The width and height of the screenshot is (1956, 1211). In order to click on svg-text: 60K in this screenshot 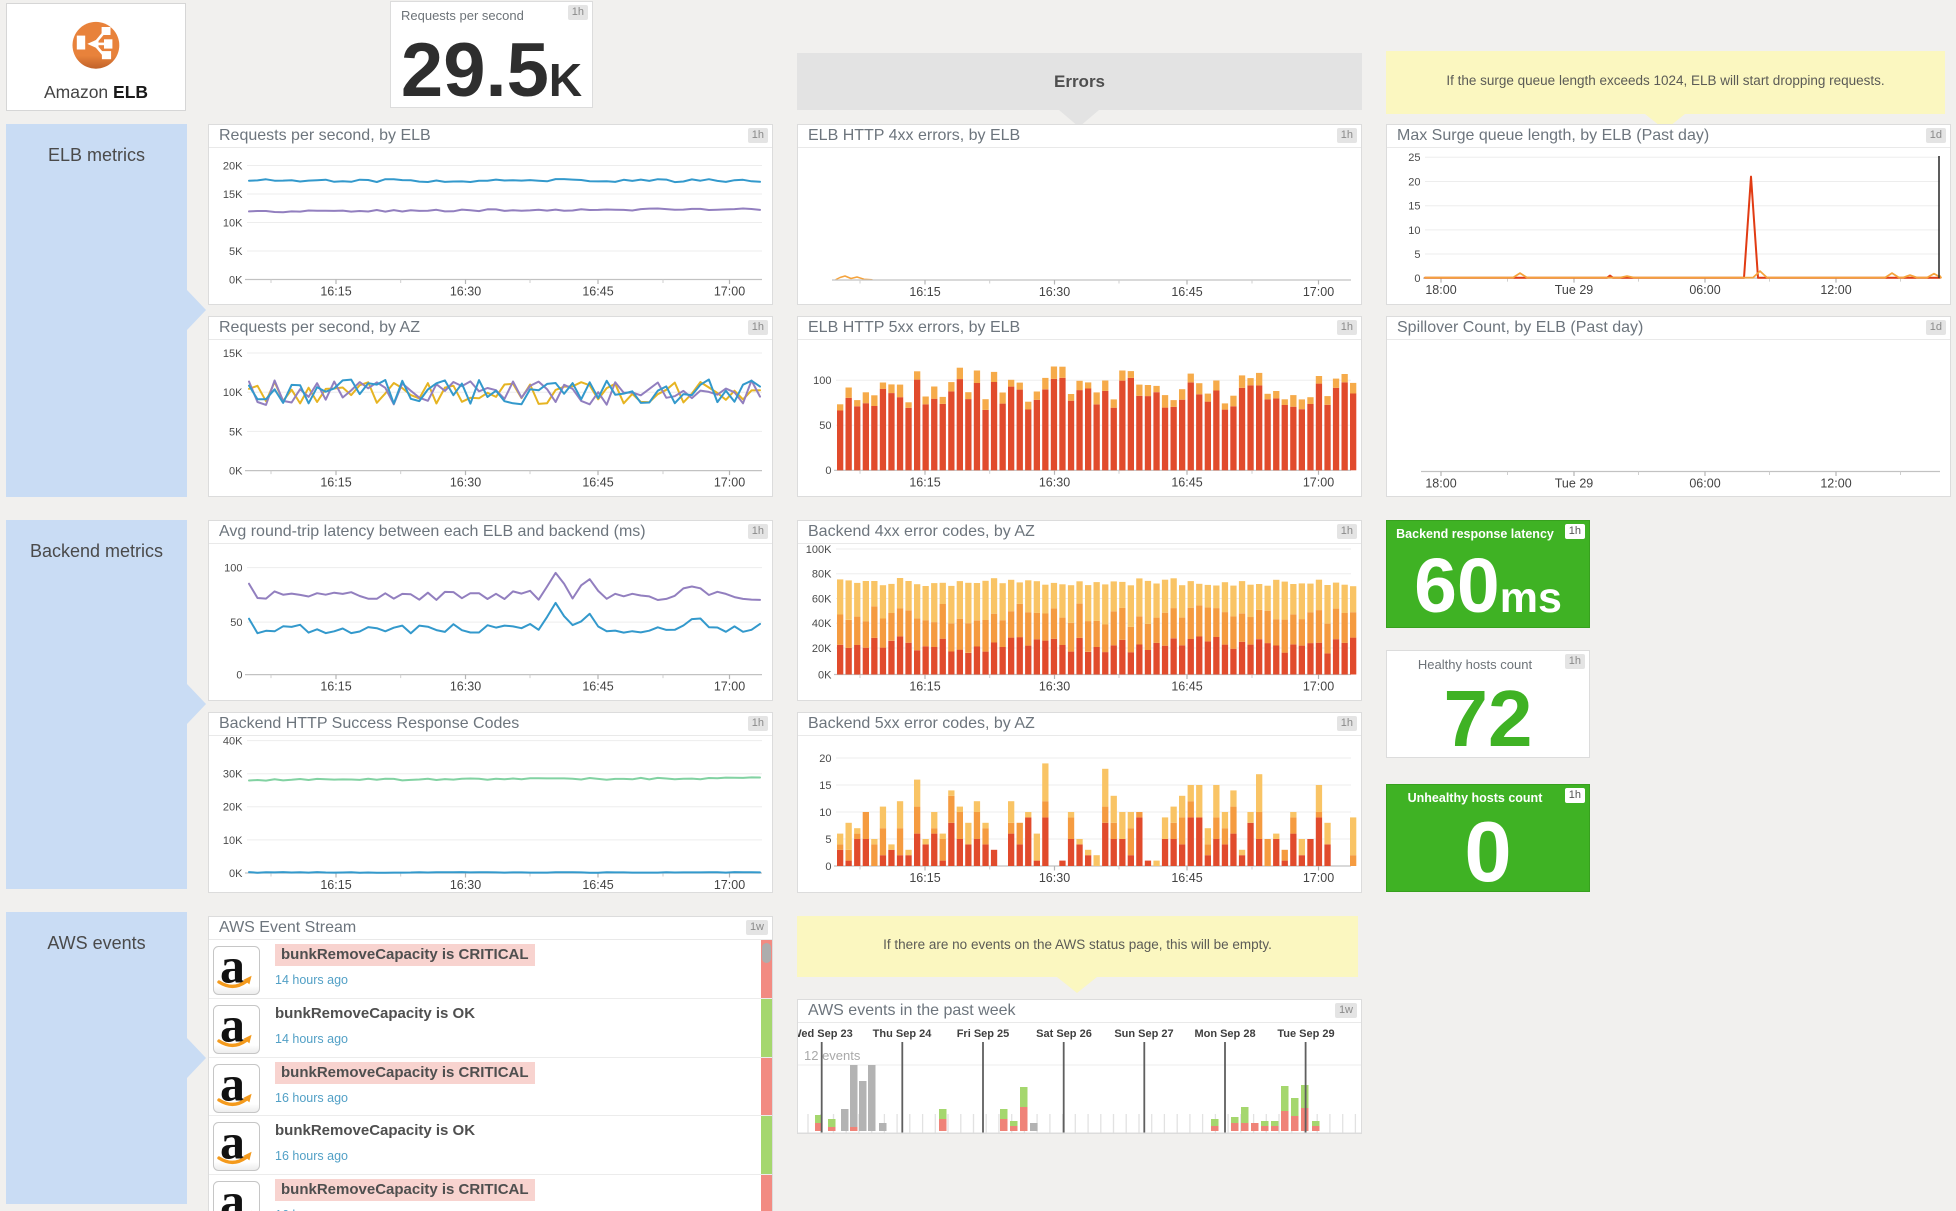, I will do `click(822, 599)`.